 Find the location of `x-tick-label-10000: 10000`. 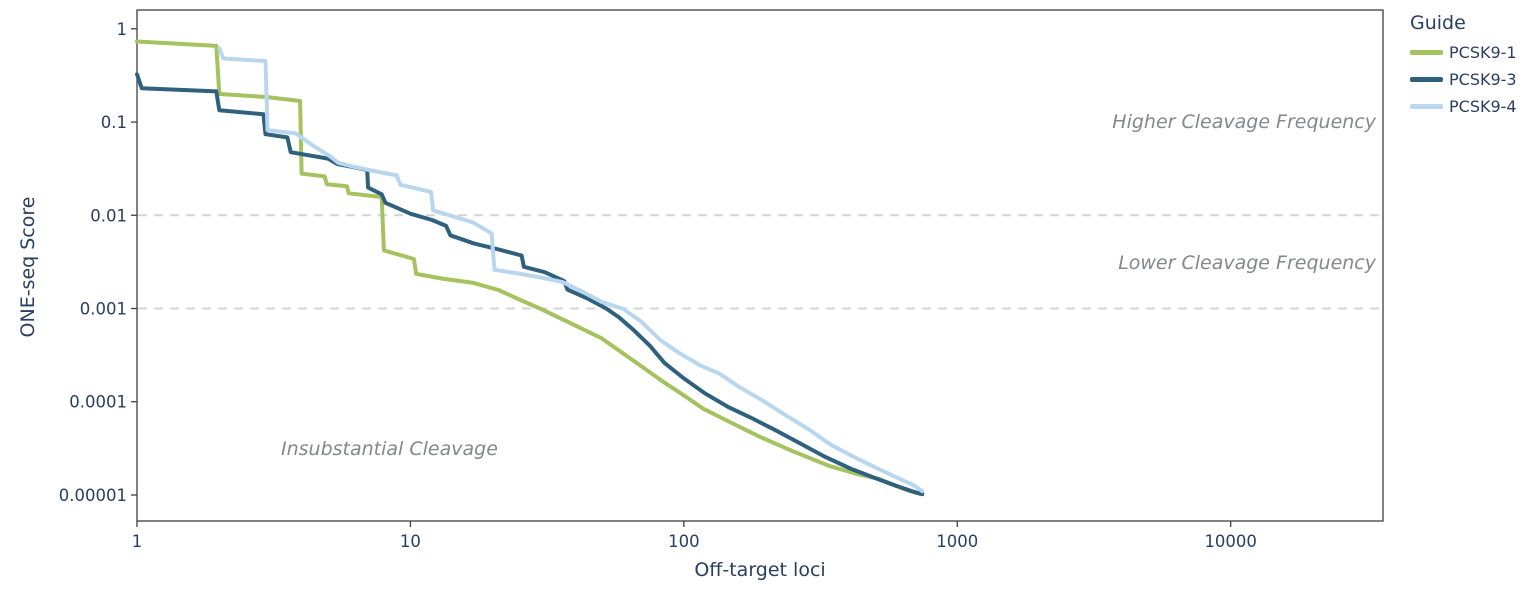

x-tick-label-10000: 10000 is located at coordinates (1230, 541).